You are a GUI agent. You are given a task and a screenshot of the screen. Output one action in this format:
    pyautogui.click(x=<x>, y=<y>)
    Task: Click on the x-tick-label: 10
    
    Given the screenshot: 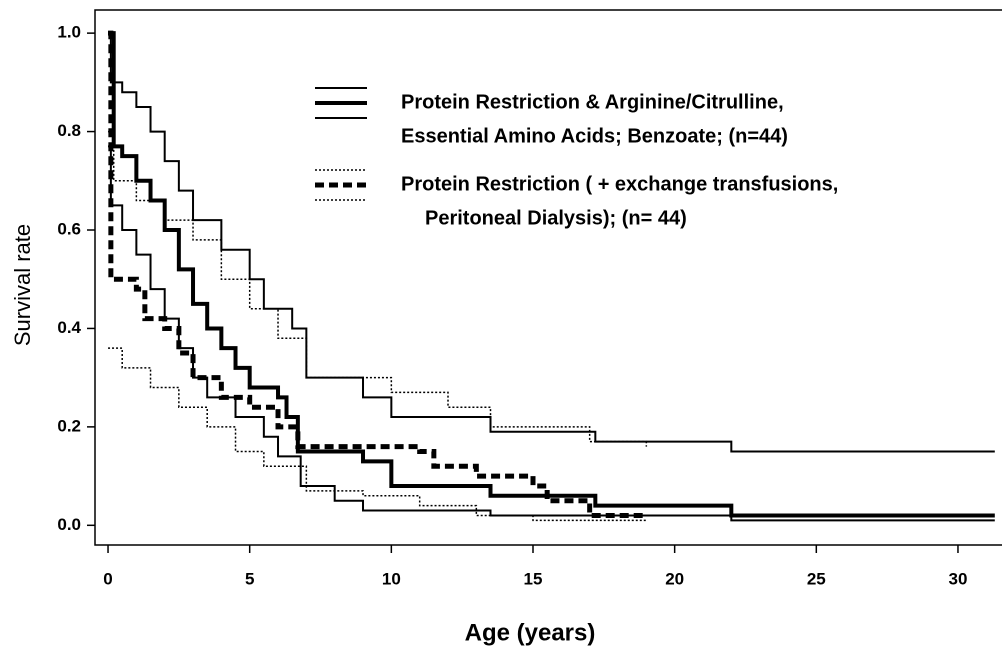 What is the action you would take?
    pyautogui.click(x=391, y=578)
    